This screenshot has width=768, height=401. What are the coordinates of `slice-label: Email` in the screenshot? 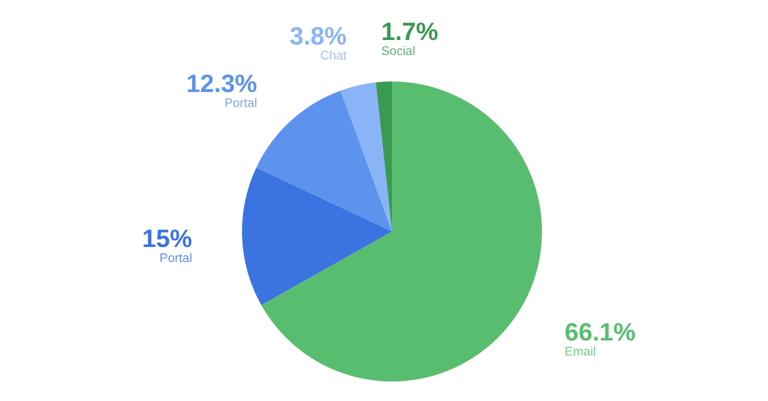 It's located at (580, 351).